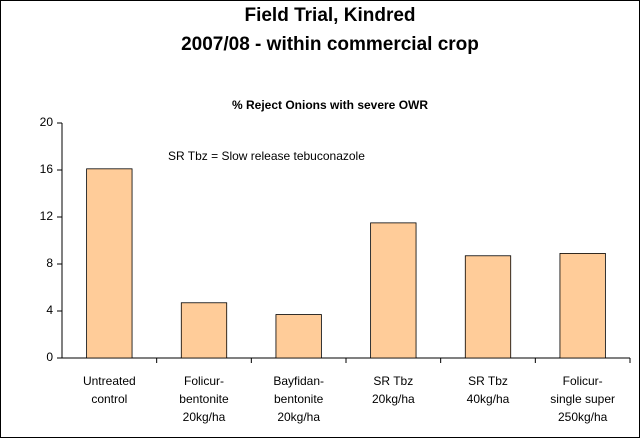 This screenshot has height=438, width=640. I want to click on x-tick-label: 40kg/ha, so click(488, 399).